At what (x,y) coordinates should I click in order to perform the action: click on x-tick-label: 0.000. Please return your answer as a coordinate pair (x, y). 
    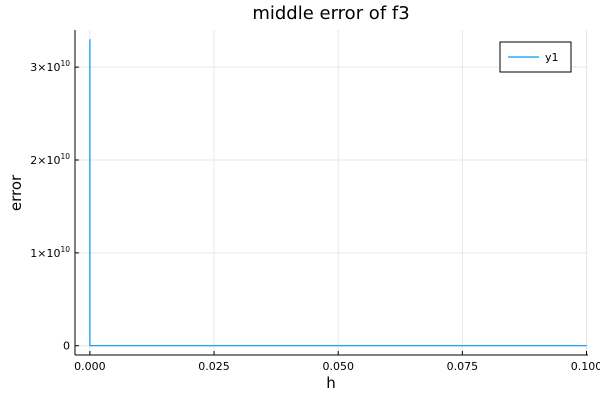
    Looking at the image, I should click on (90, 366).